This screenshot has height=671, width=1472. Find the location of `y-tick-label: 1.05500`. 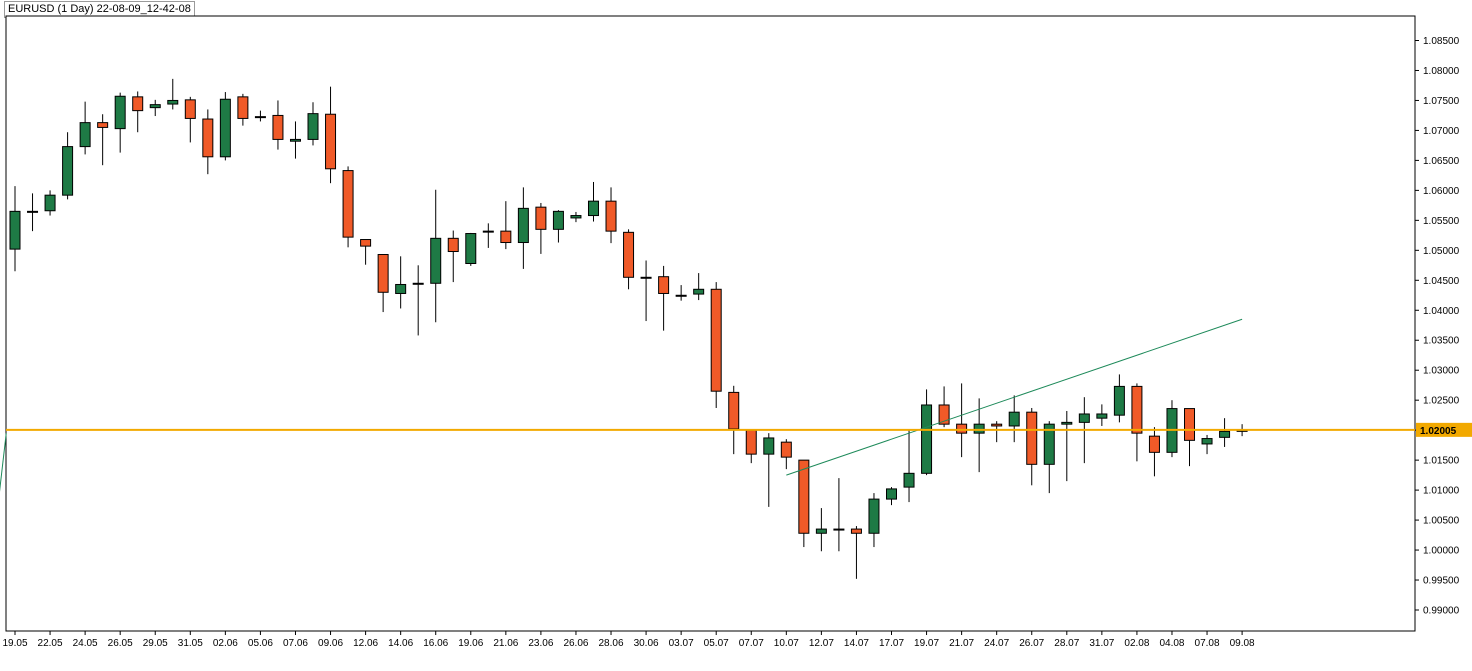

y-tick-label: 1.05500 is located at coordinates (1441, 221).